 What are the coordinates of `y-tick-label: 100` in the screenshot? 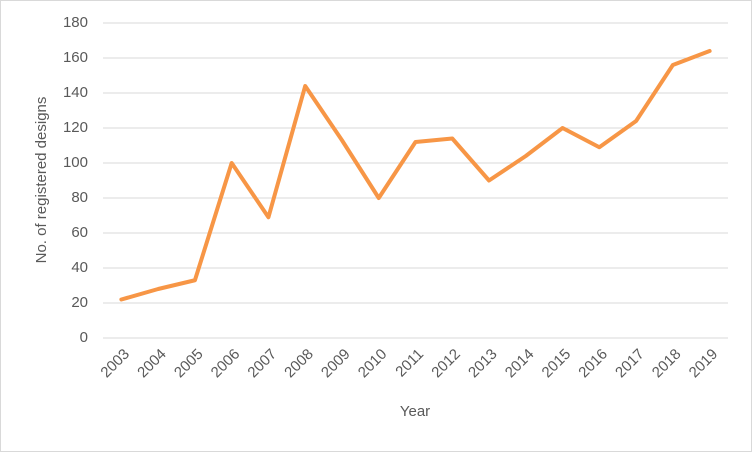 It's located at (75, 162).